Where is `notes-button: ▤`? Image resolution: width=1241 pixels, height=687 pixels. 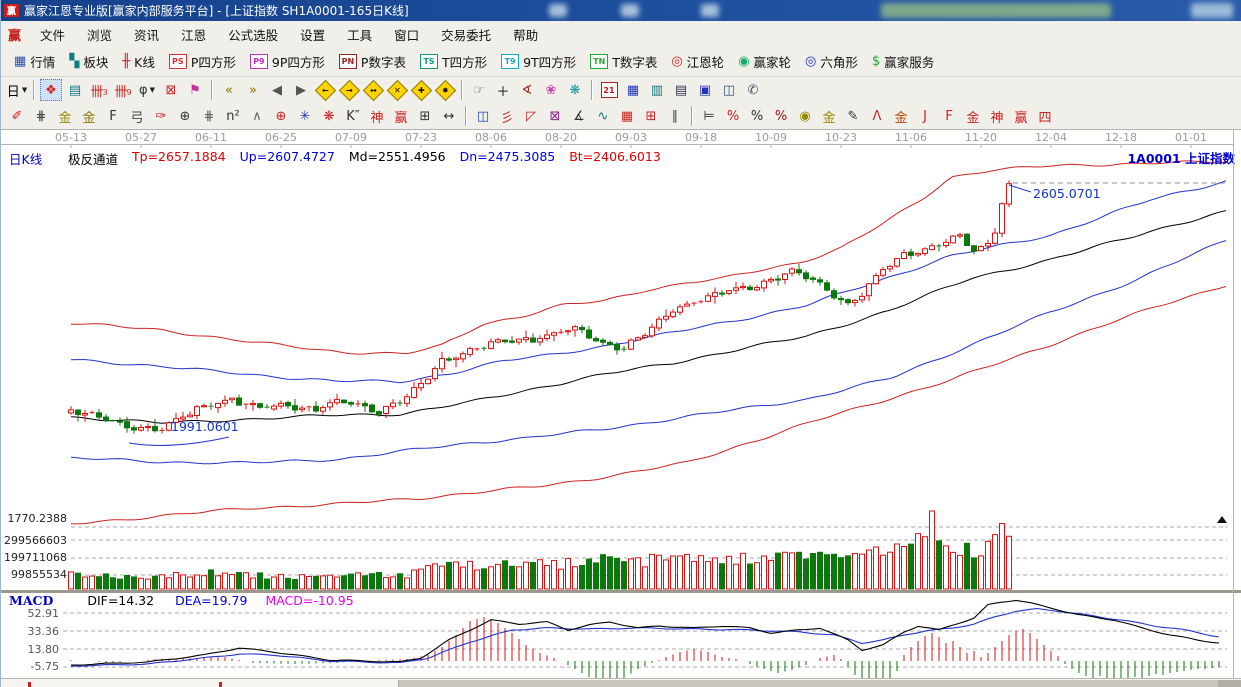
notes-button: ▤ is located at coordinates (681, 90).